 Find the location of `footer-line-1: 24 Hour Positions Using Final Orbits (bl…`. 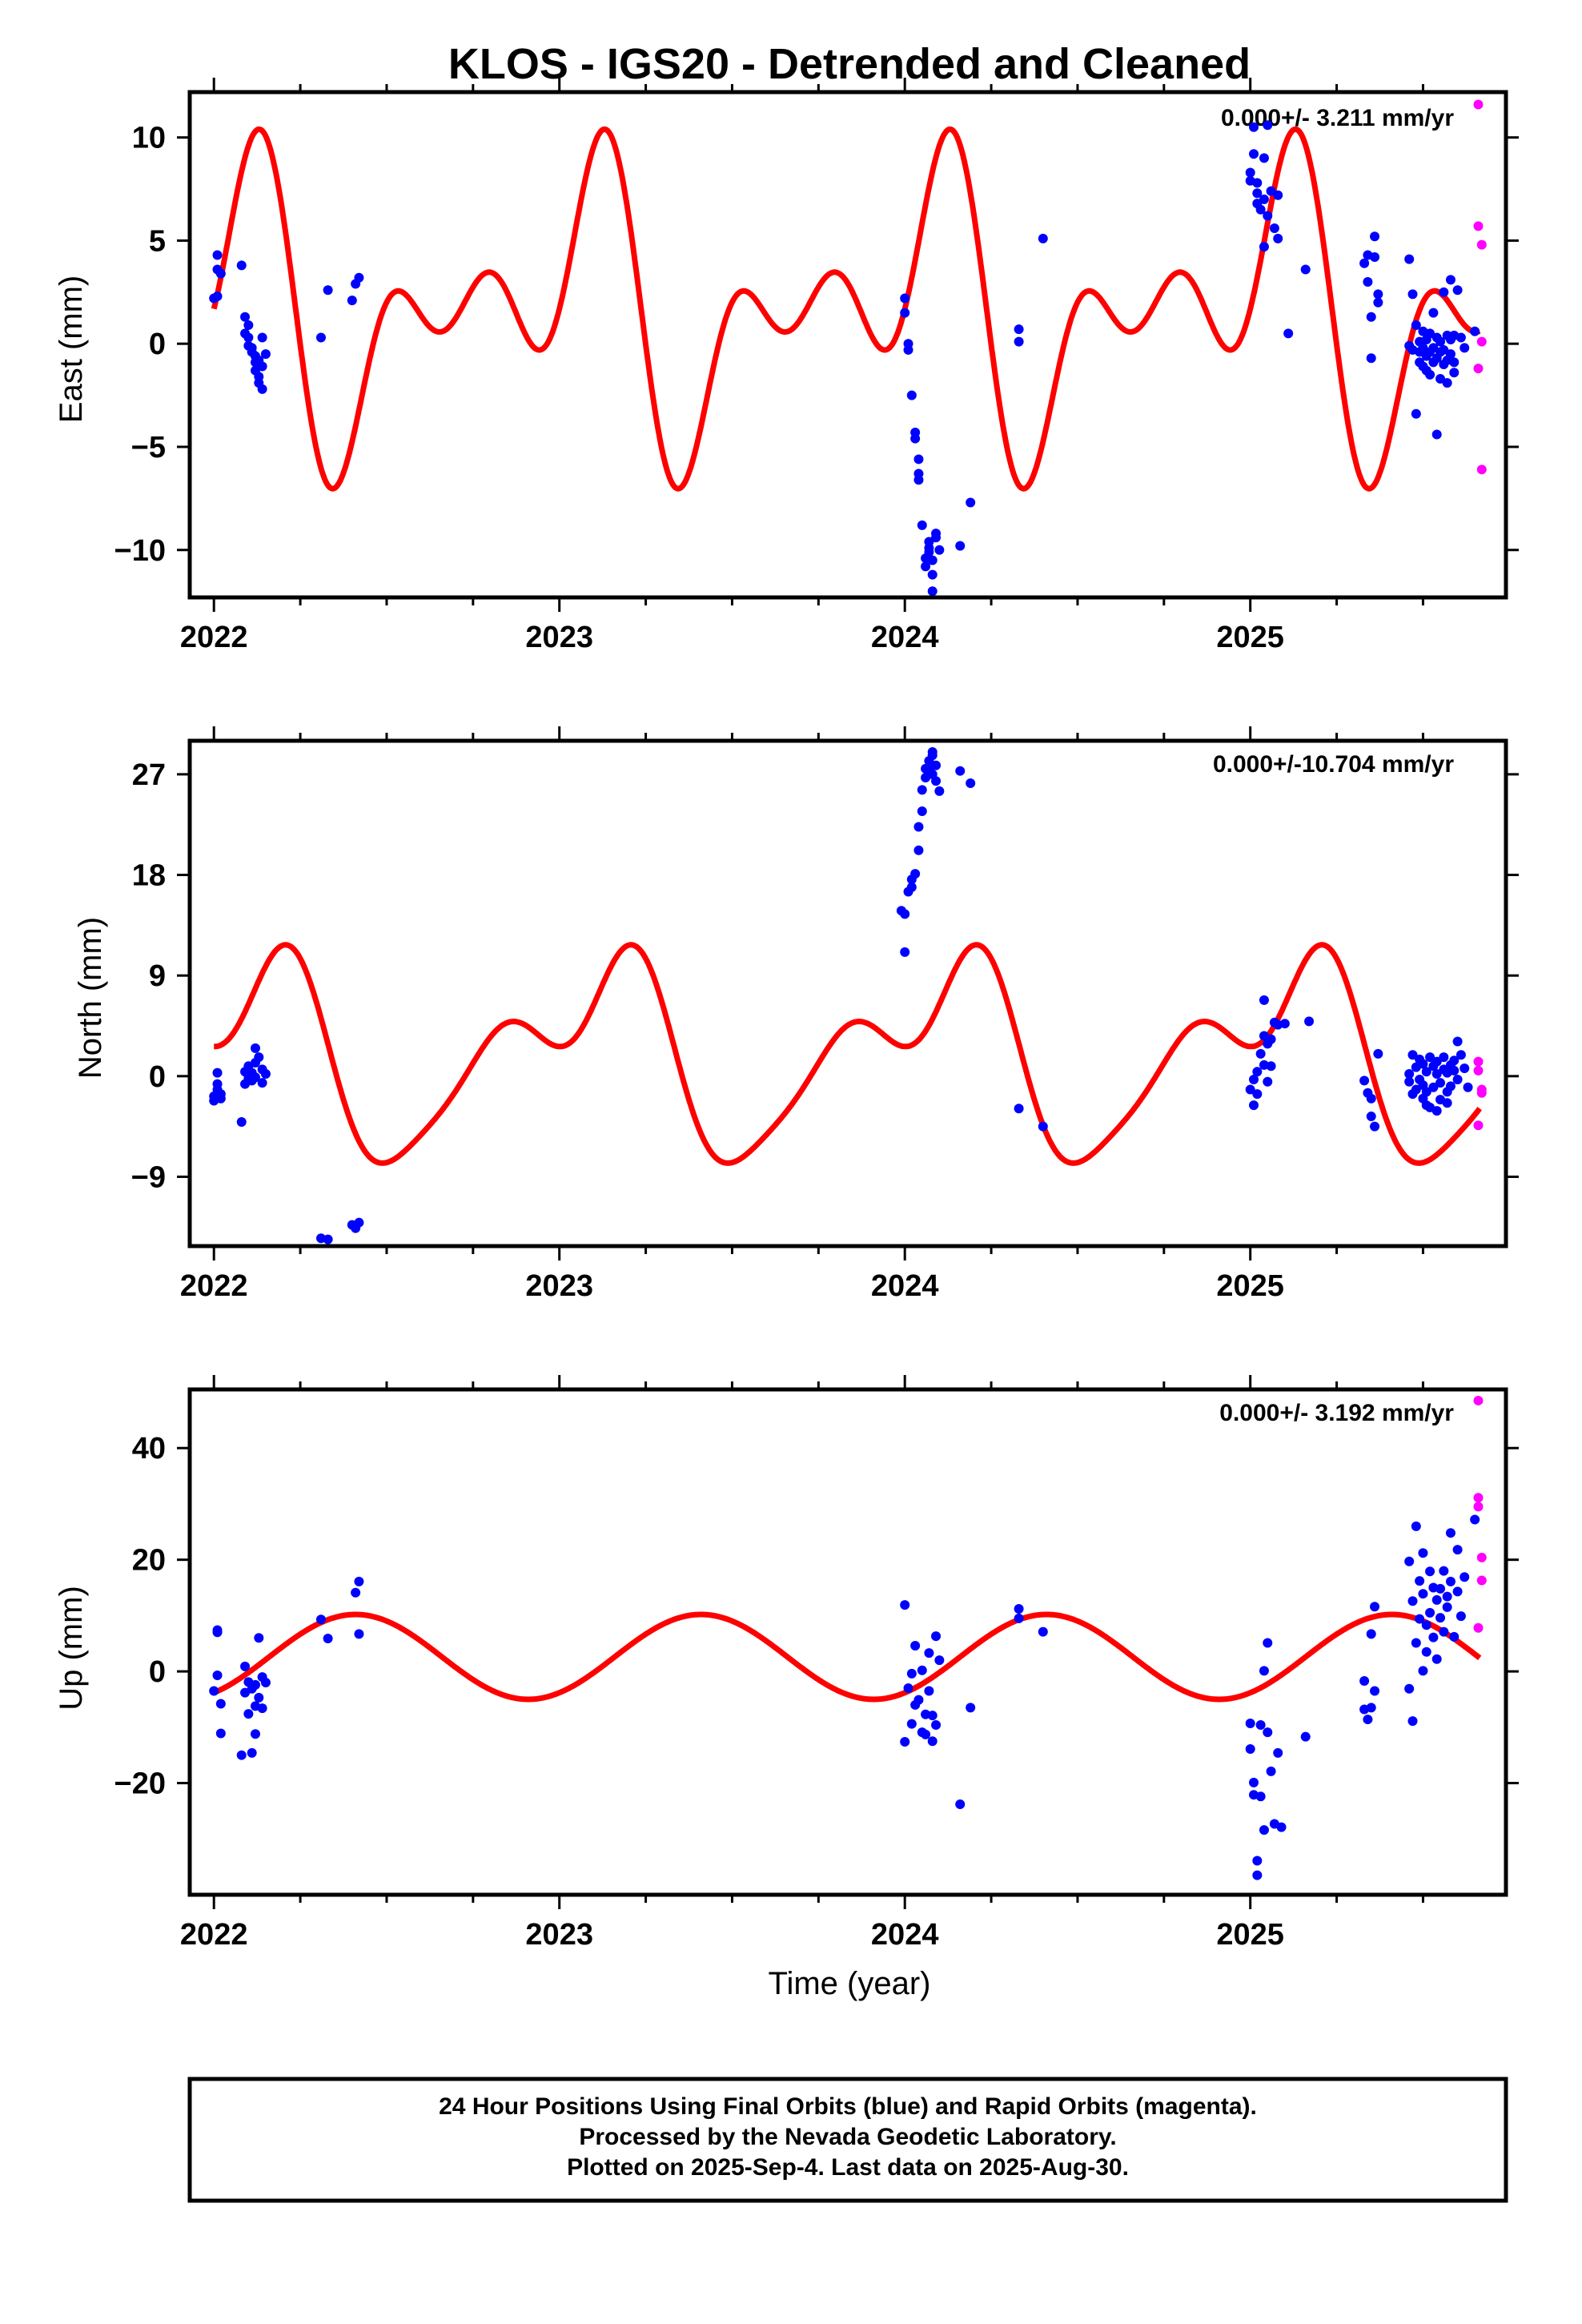

footer-line-1: 24 Hour Positions Using Final Orbits (bl… is located at coordinates (848, 2106).